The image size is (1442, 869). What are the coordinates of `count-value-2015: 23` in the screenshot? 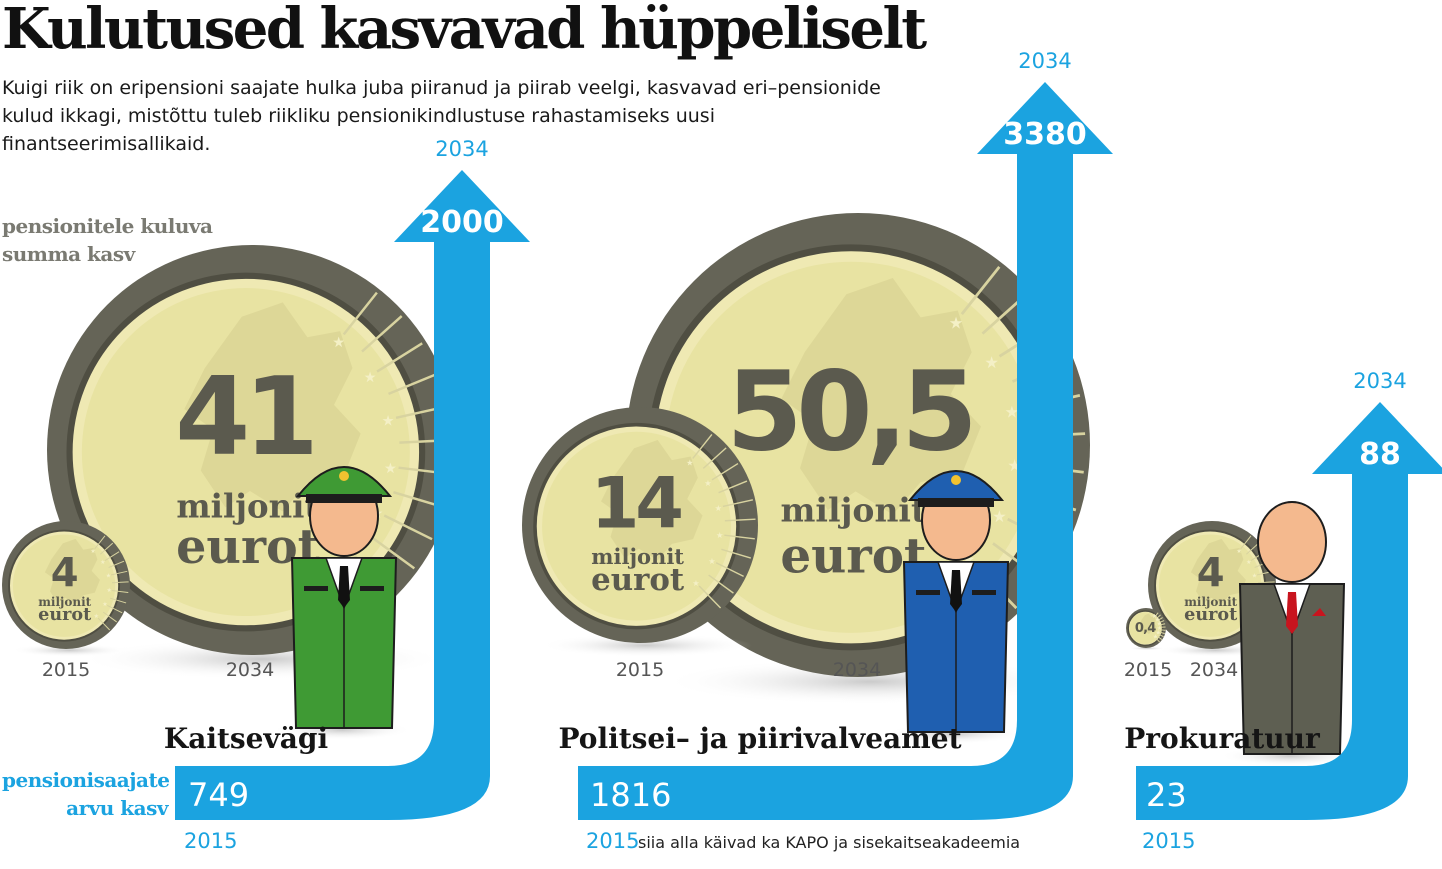 It's located at (1166, 795).